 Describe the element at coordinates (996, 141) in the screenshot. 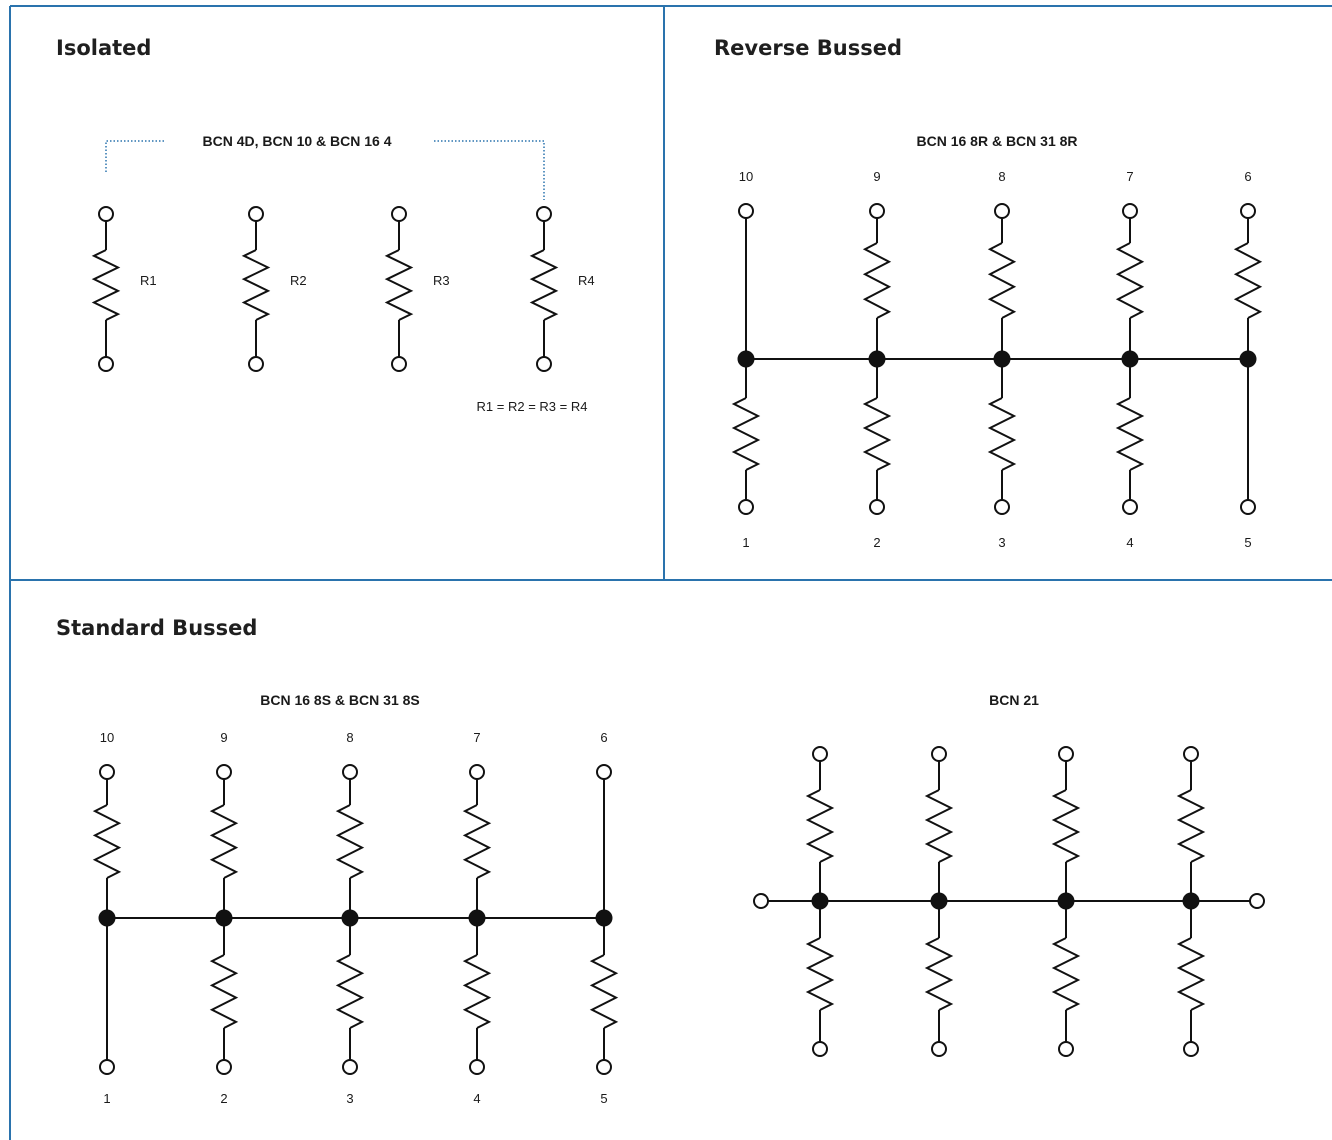

I see `reverse-subtitle: BCN 16 8R & BCN 31 8R` at that location.